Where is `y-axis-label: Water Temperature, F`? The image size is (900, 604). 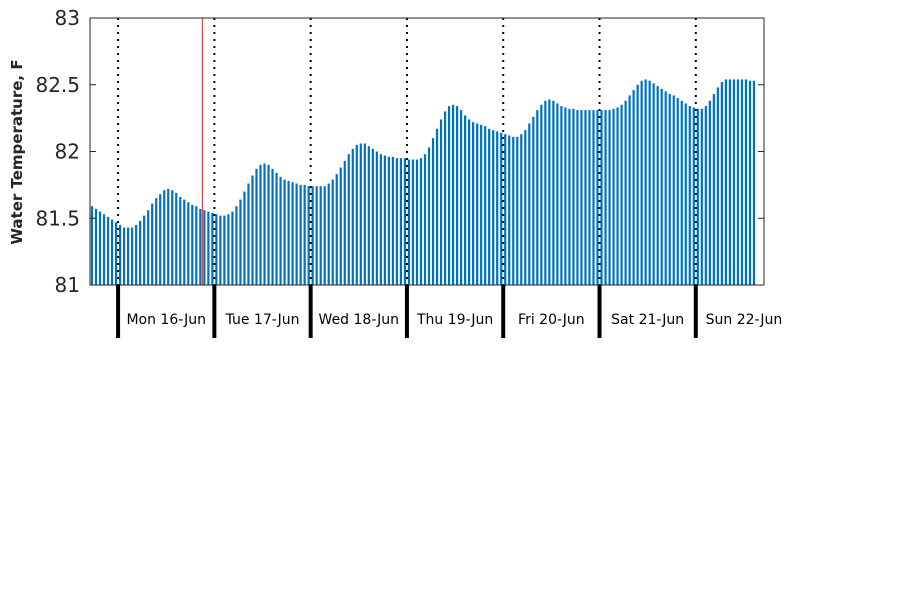
y-axis-label: Water Temperature, F is located at coordinates (17, 151).